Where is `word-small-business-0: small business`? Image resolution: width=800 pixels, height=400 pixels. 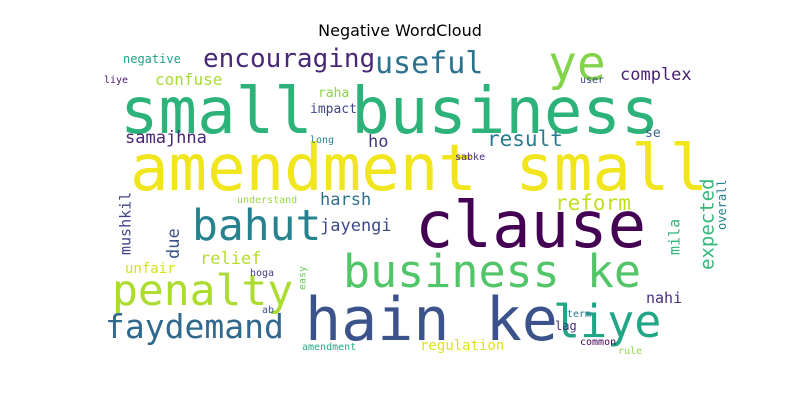
word-small-business-0: small business is located at coordinates (389, 112).